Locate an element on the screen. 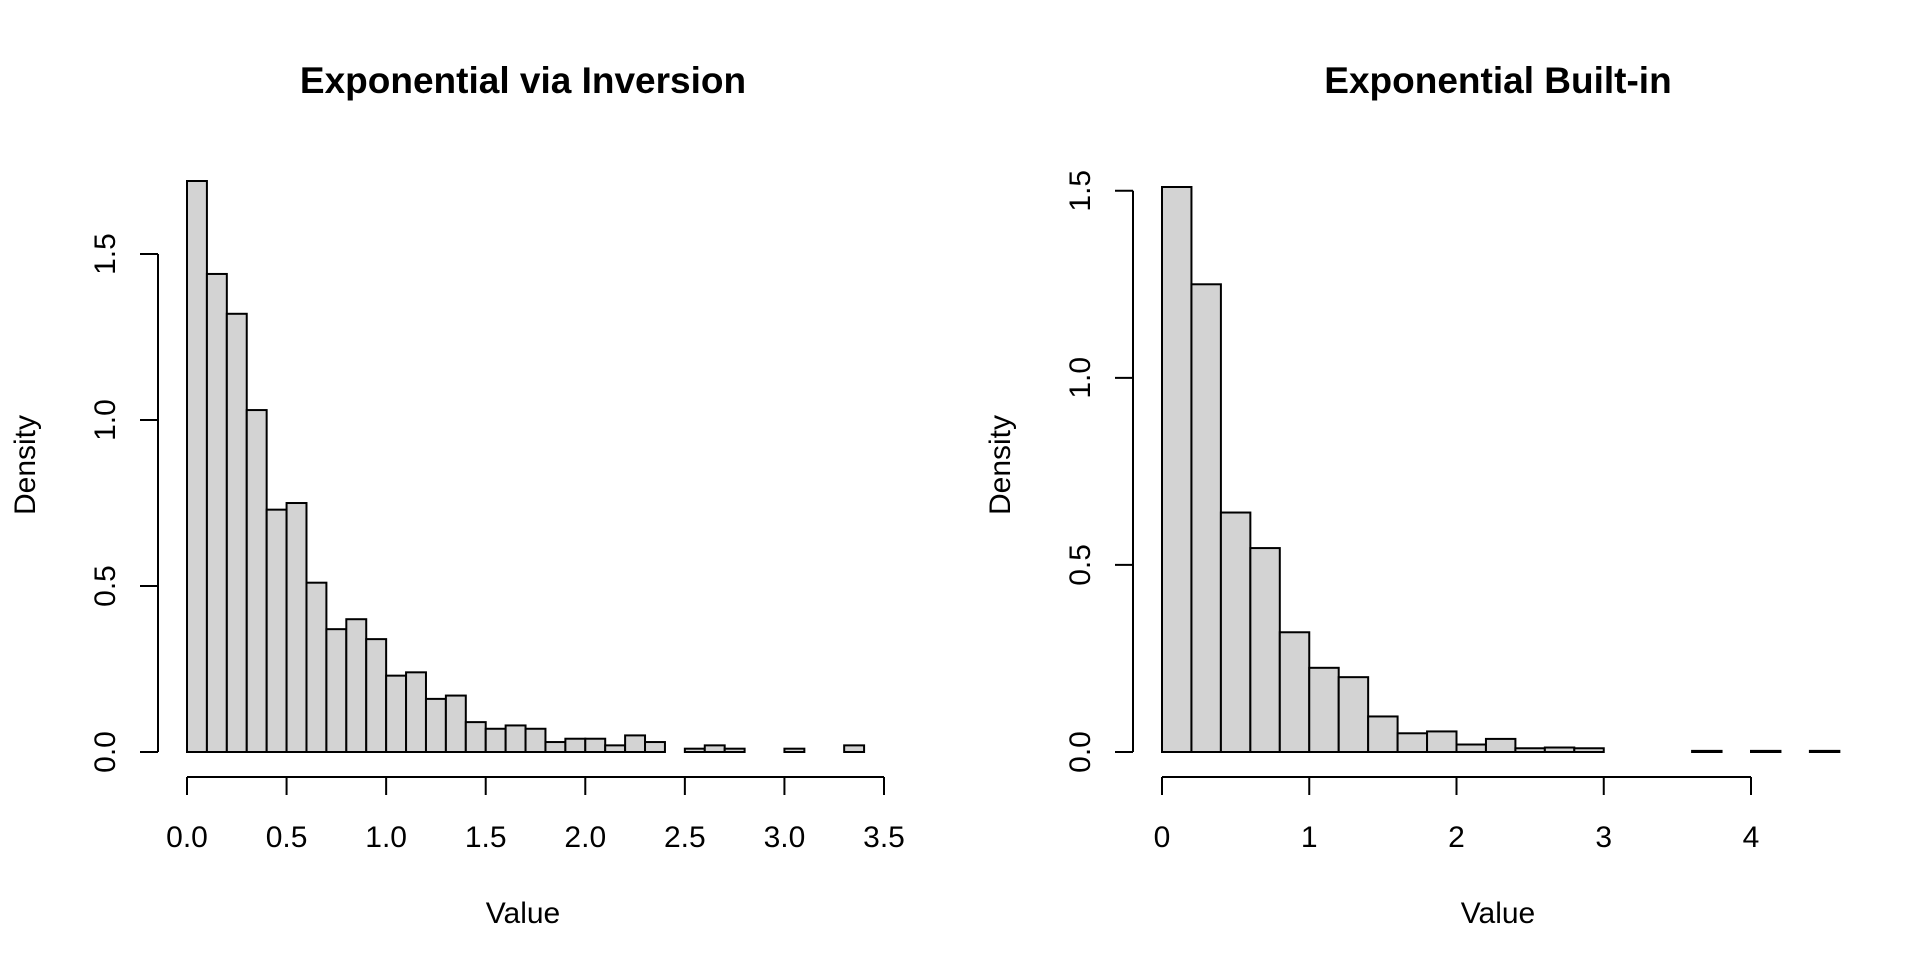 This screenshot has height=960, width=1920. x-axis: 0 1 2 3 4 is located at coordinates (1457, 815).